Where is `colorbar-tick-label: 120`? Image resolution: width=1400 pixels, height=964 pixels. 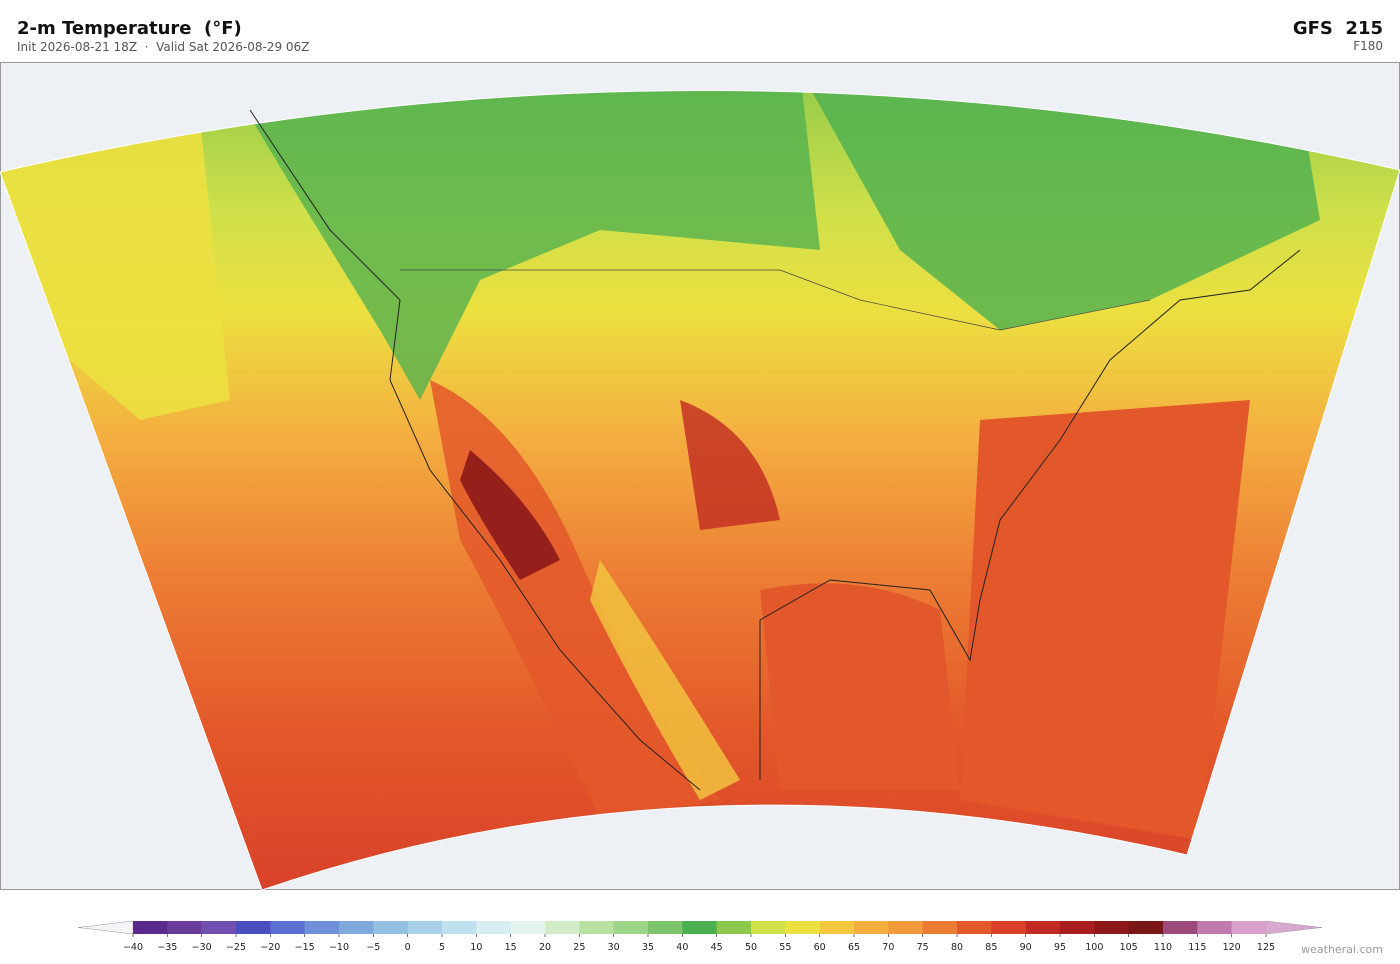 colorbar-tick-label: 120 is located at coordinates (1232, 947).